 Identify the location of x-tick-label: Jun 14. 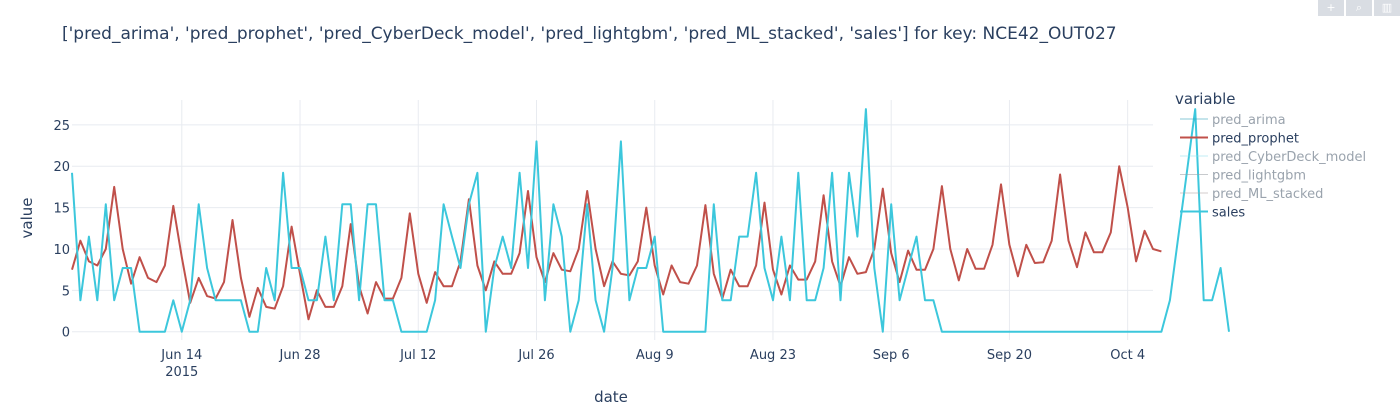
(181, 355).